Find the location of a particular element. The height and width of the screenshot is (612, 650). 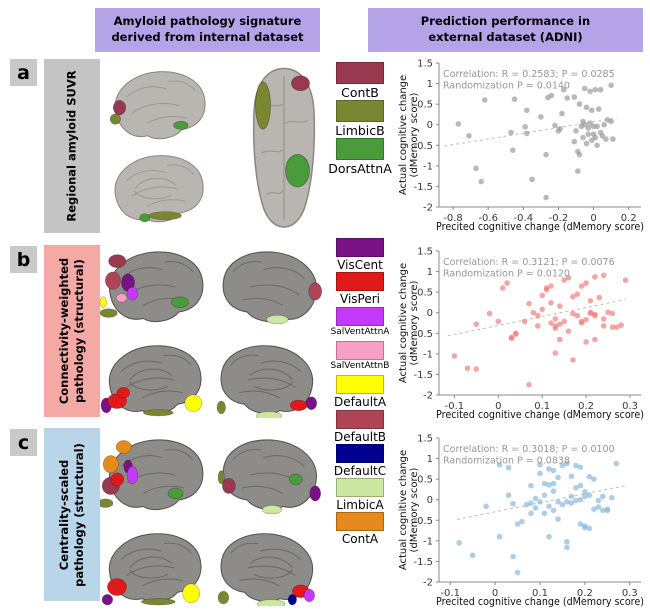

svg-text: 1 is located at coordinates (430, 84).